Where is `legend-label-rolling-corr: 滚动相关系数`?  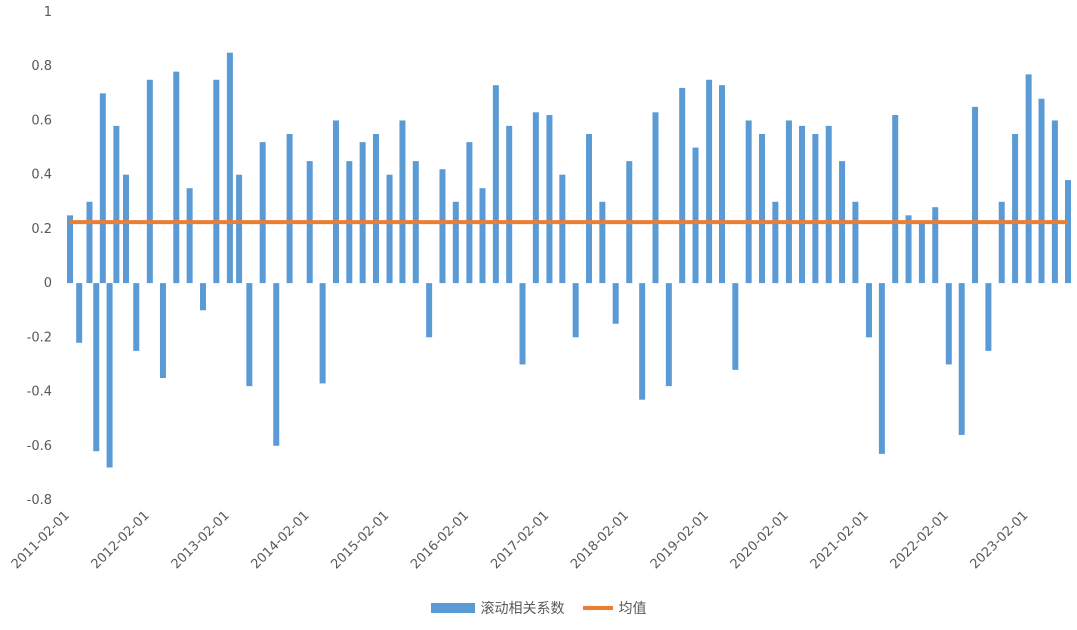
legend-label-rolling-corr: 滚动相关系数 is located at coordinates (522, 609).